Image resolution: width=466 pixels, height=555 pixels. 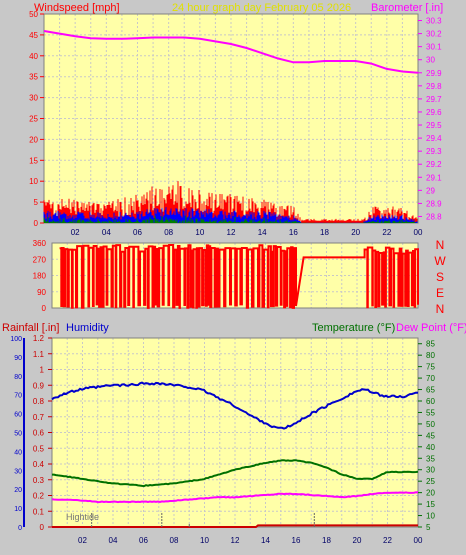 I want to click on temperature-axis-title: Temperature (°F), so click(x=353, y=328).